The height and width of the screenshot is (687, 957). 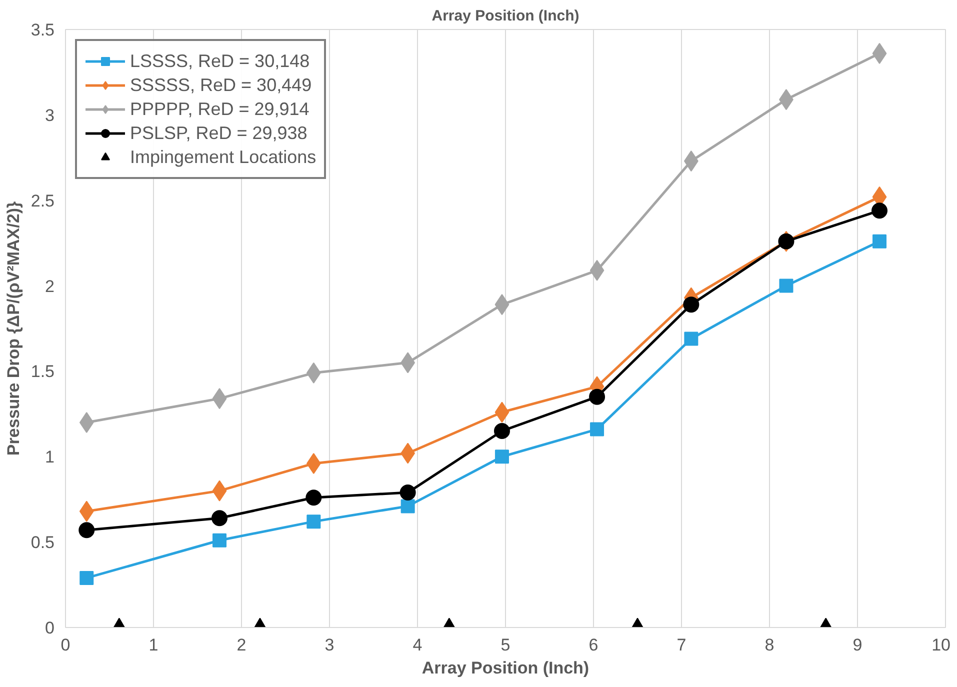 I want to click on legend-label: PSLSP, ReD = 29,938, so click(x=219, y=133).